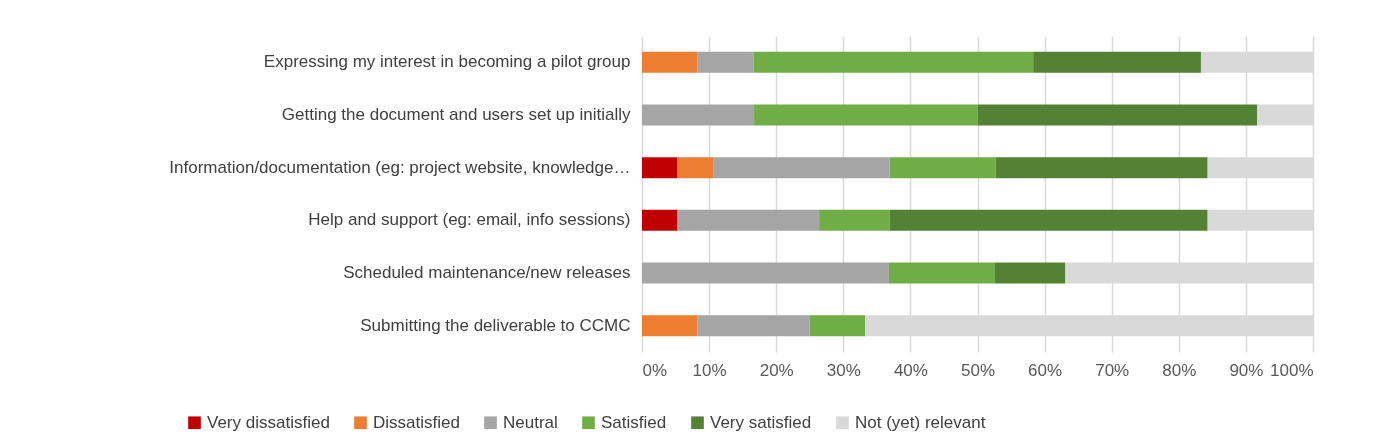 This screenshot has width=1375, height=439. What do you see at coordinates (709, 370) in the screenshot?
I see `x-tick-label: 10%` at bounding box center [709, 370].